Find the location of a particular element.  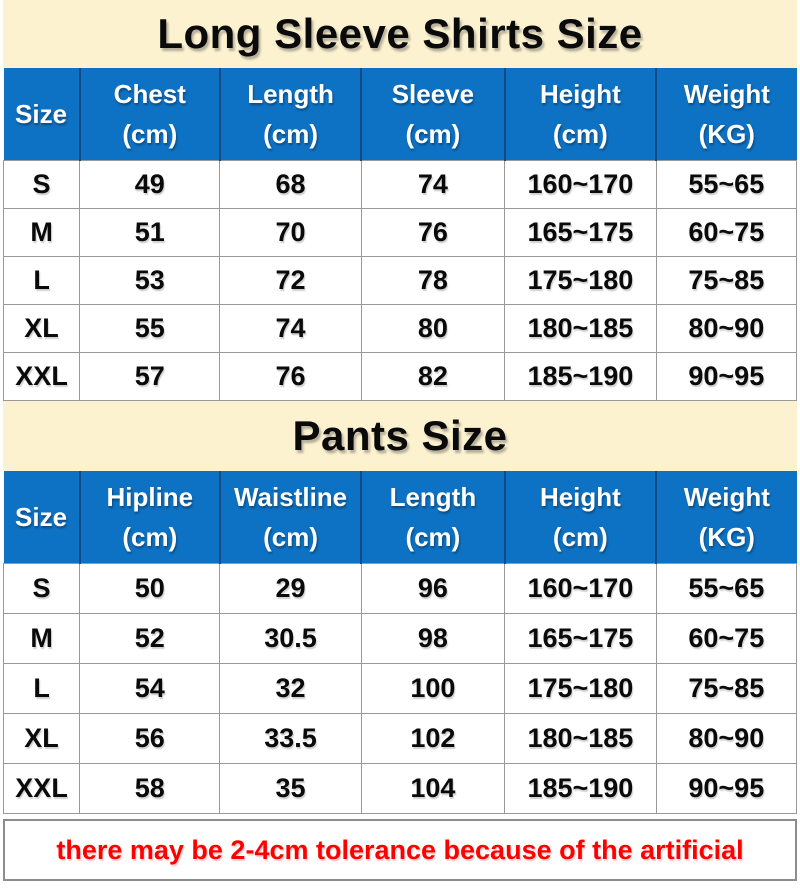

value-cell: 74 is located at coordinates (433, 184).